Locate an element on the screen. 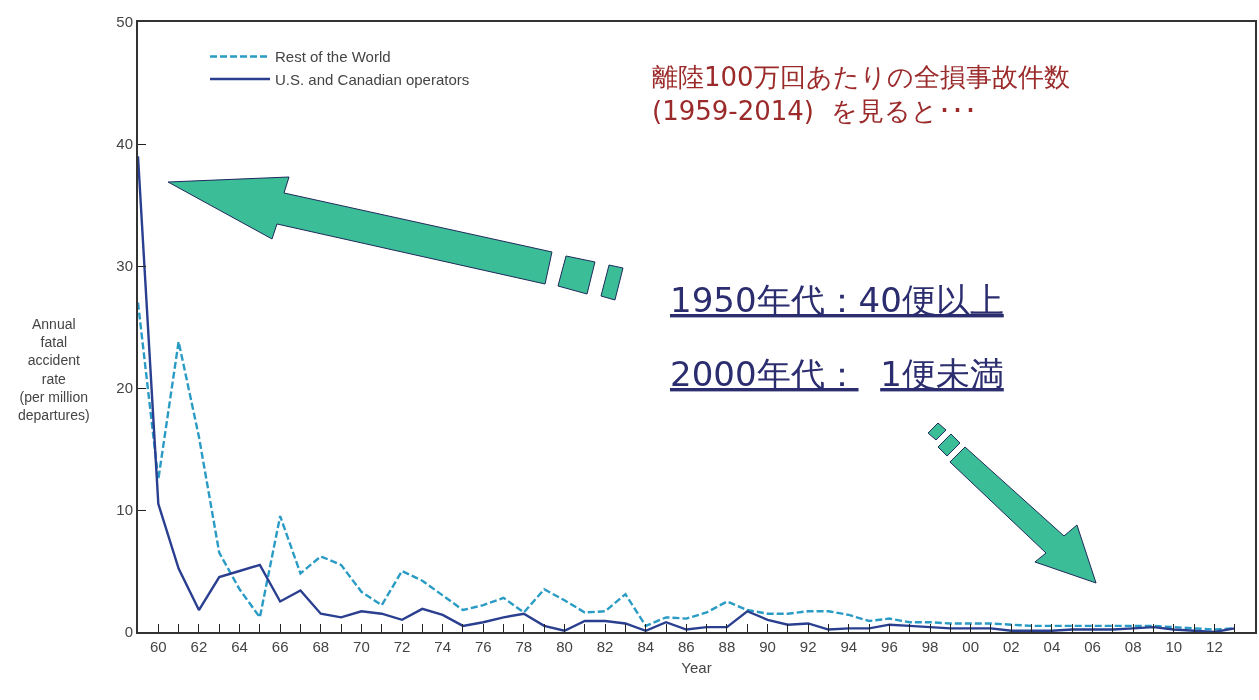 Image resolution: width=1259 pixels, height=700 pixels. x-tick-label: 76 is located at coordinates (483, 646).